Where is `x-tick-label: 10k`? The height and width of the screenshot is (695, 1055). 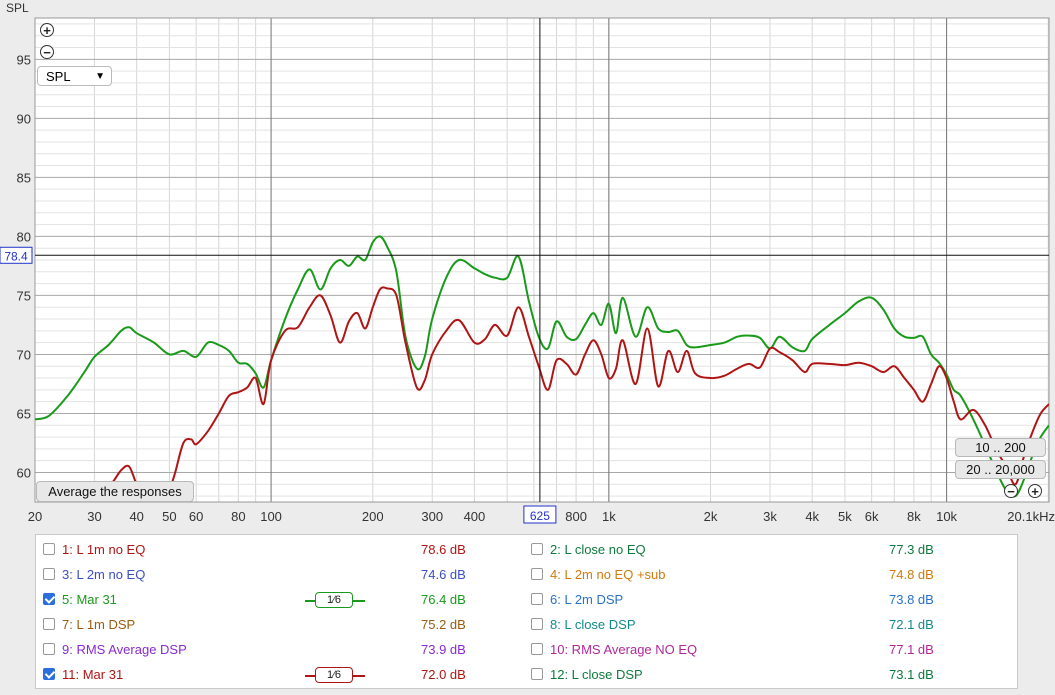
x-tick-label: 10k is located at coordinates (946, 516).